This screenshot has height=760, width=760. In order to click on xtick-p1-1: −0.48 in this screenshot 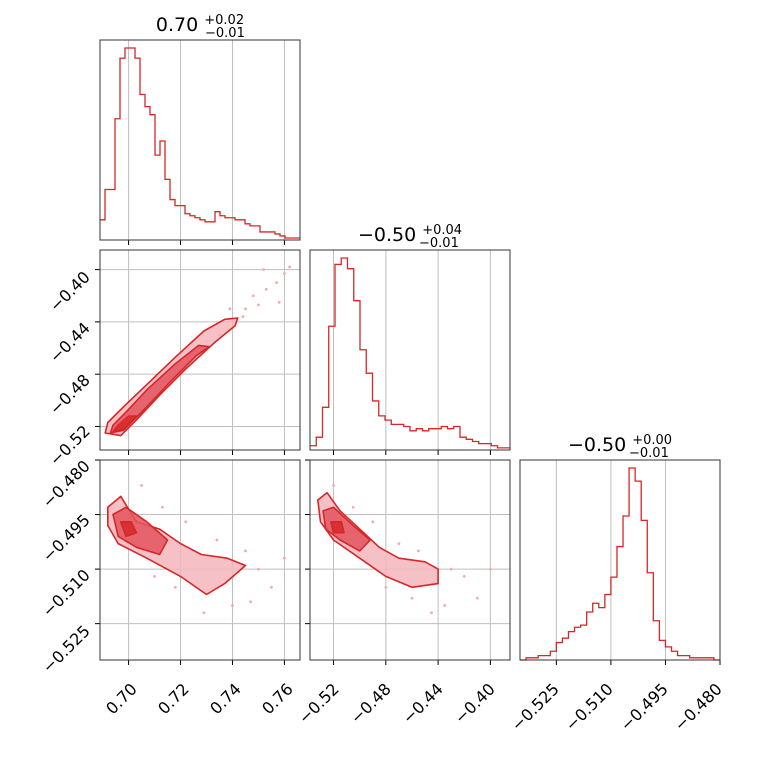, I will do `click(371, 703)`.